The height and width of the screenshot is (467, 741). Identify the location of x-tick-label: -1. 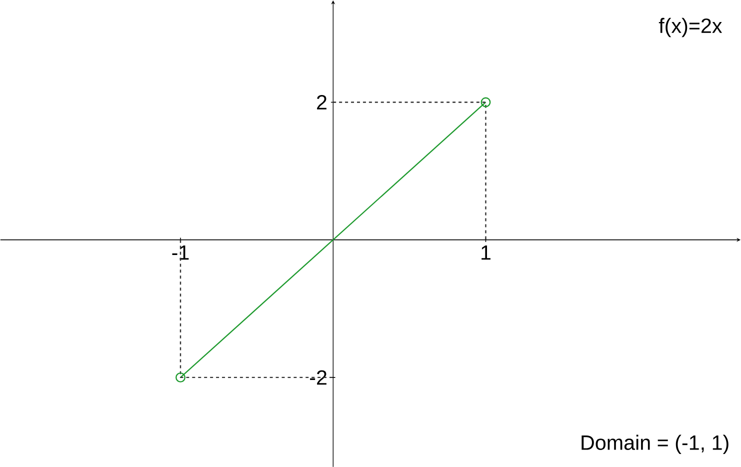
(180, 252).